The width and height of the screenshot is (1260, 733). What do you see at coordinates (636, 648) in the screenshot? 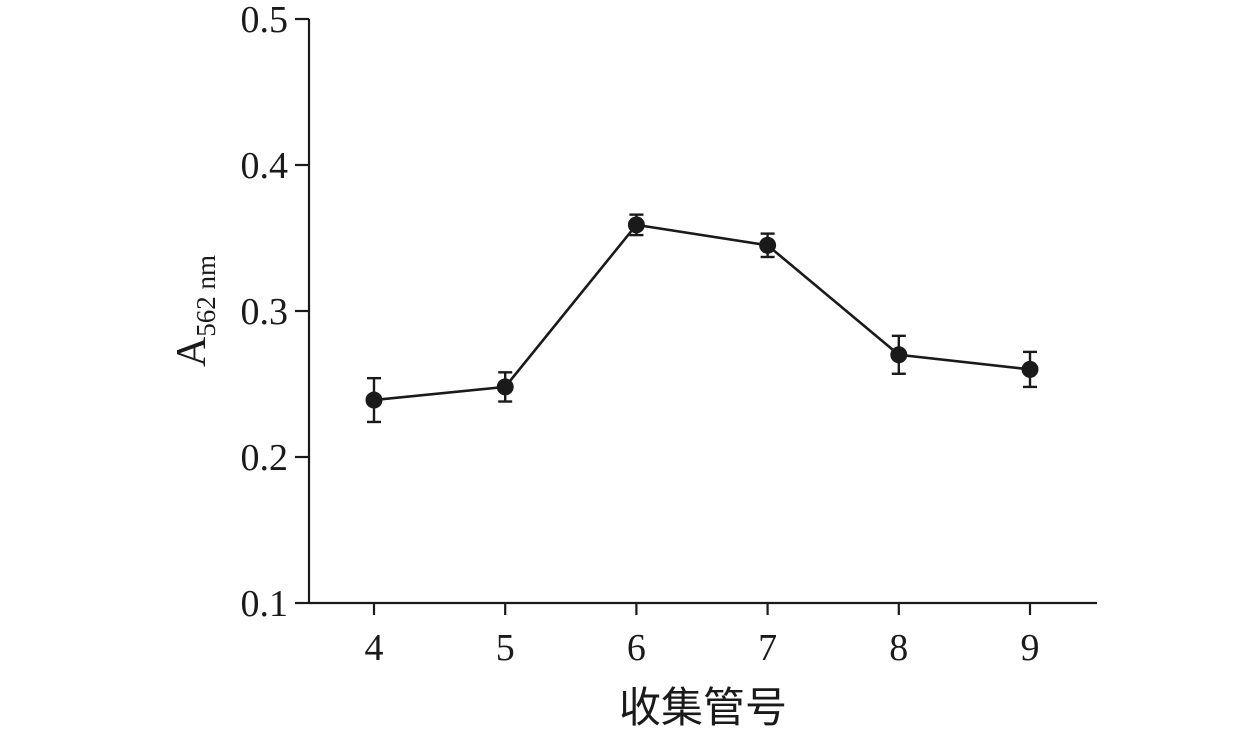
I see `x-tick-label: 6` at bounding box center [636, 648].